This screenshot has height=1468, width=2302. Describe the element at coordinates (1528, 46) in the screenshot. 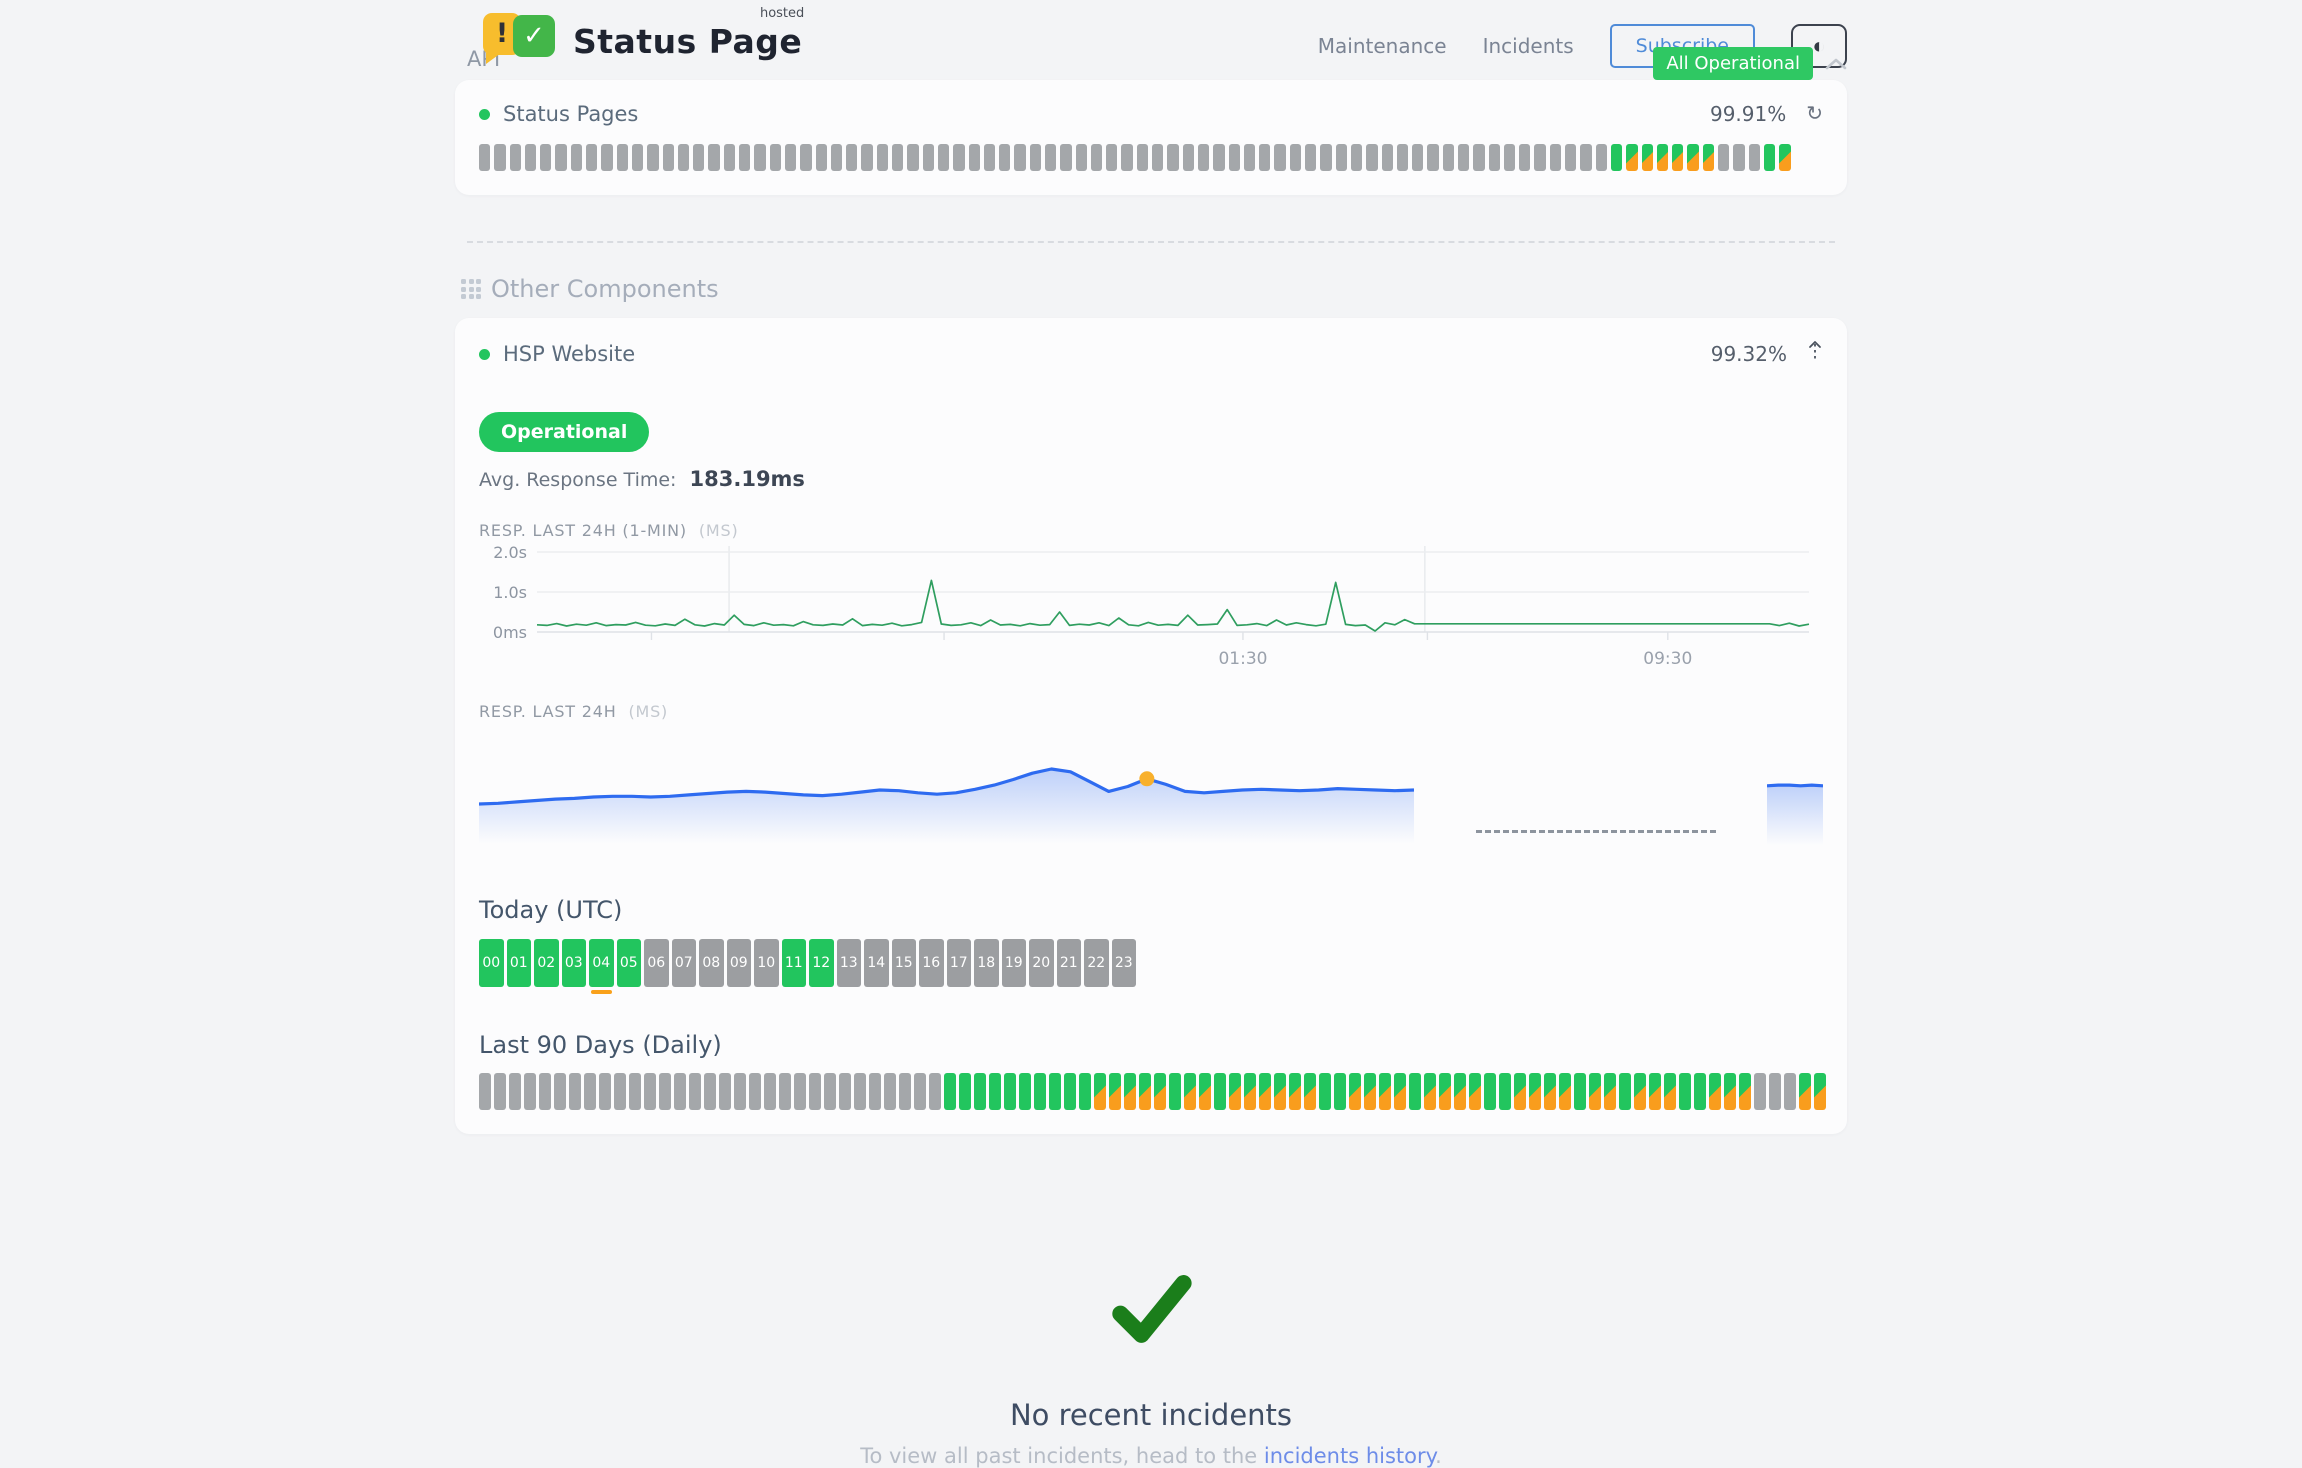

I see `nav-incidents: Incidents` at that location.